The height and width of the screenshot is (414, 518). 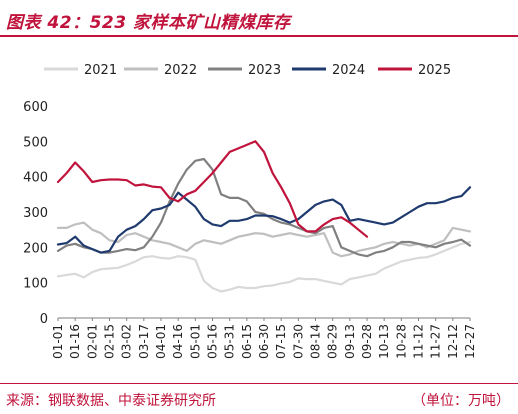 I want to click on x-tick-label: 08-29, so click(x=333, y=341).